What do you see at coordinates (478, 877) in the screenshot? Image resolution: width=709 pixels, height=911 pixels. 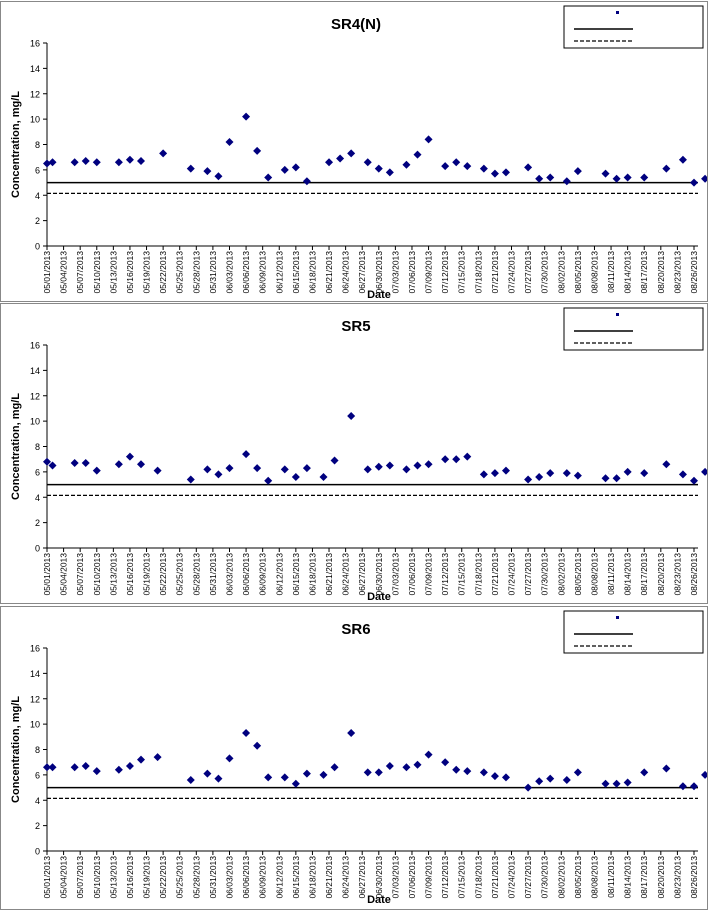 I see `x-tick-label: 07/18/2013` at bounding box center [478, 877].